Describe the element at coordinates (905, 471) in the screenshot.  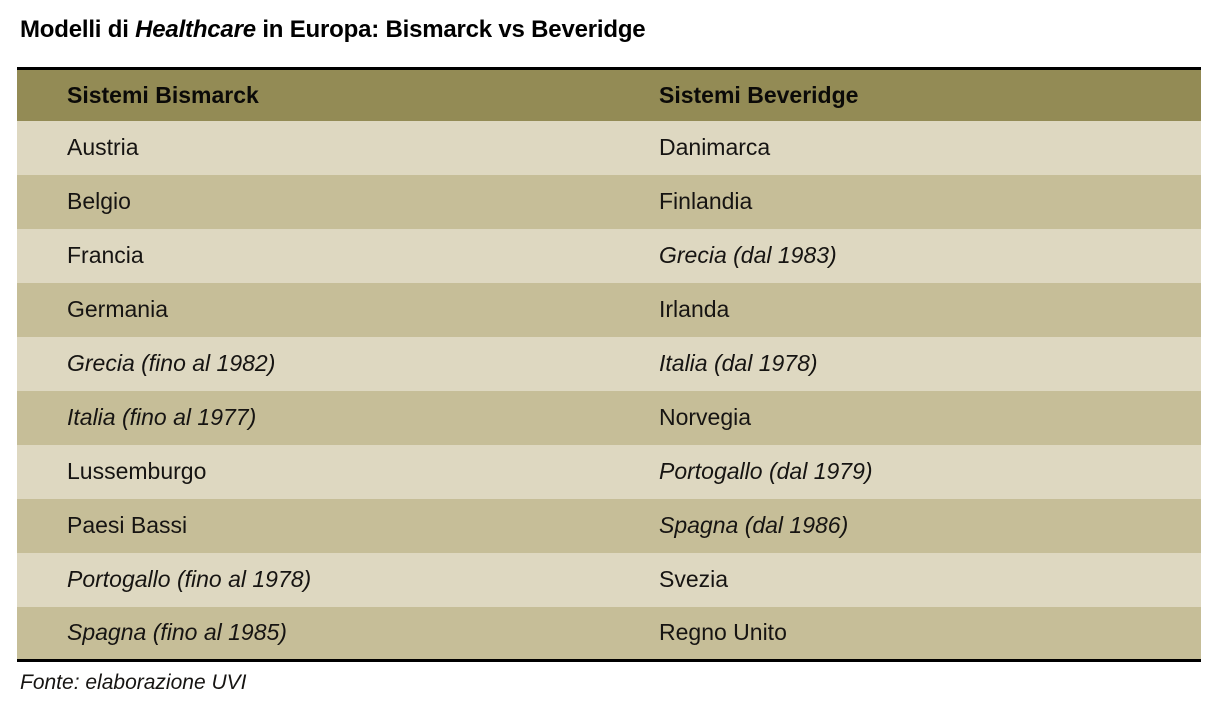
I see `cell-beveridge: Portogallo (dal 1979)` at that location.